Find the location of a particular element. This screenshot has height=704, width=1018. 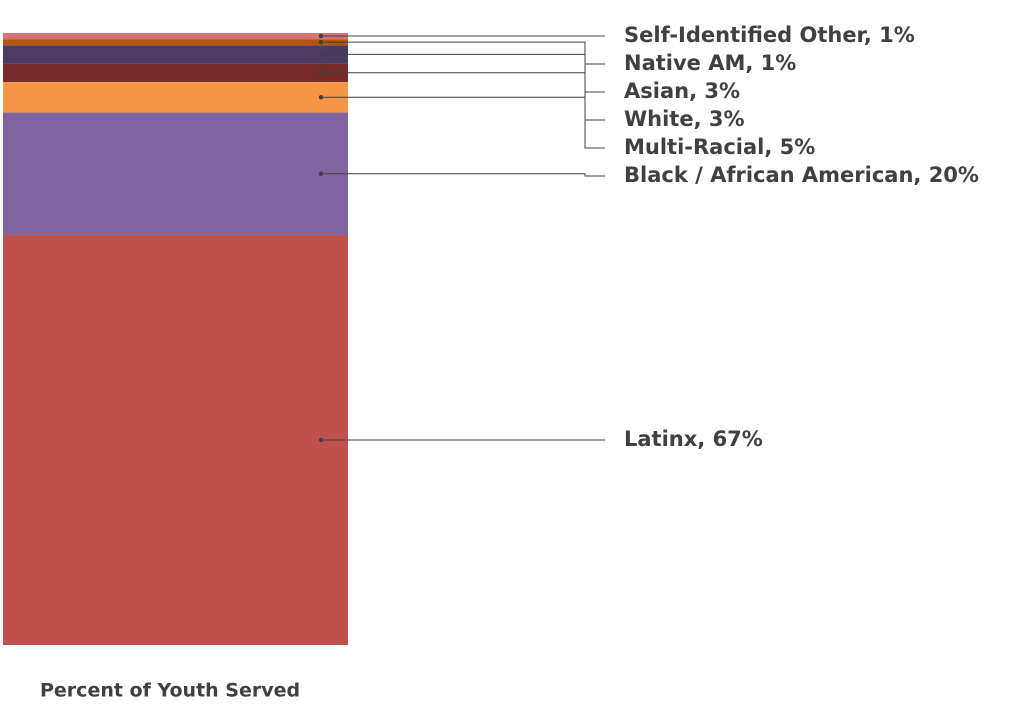

data-label: Asian, 3% is located at coordinates (682, 91).